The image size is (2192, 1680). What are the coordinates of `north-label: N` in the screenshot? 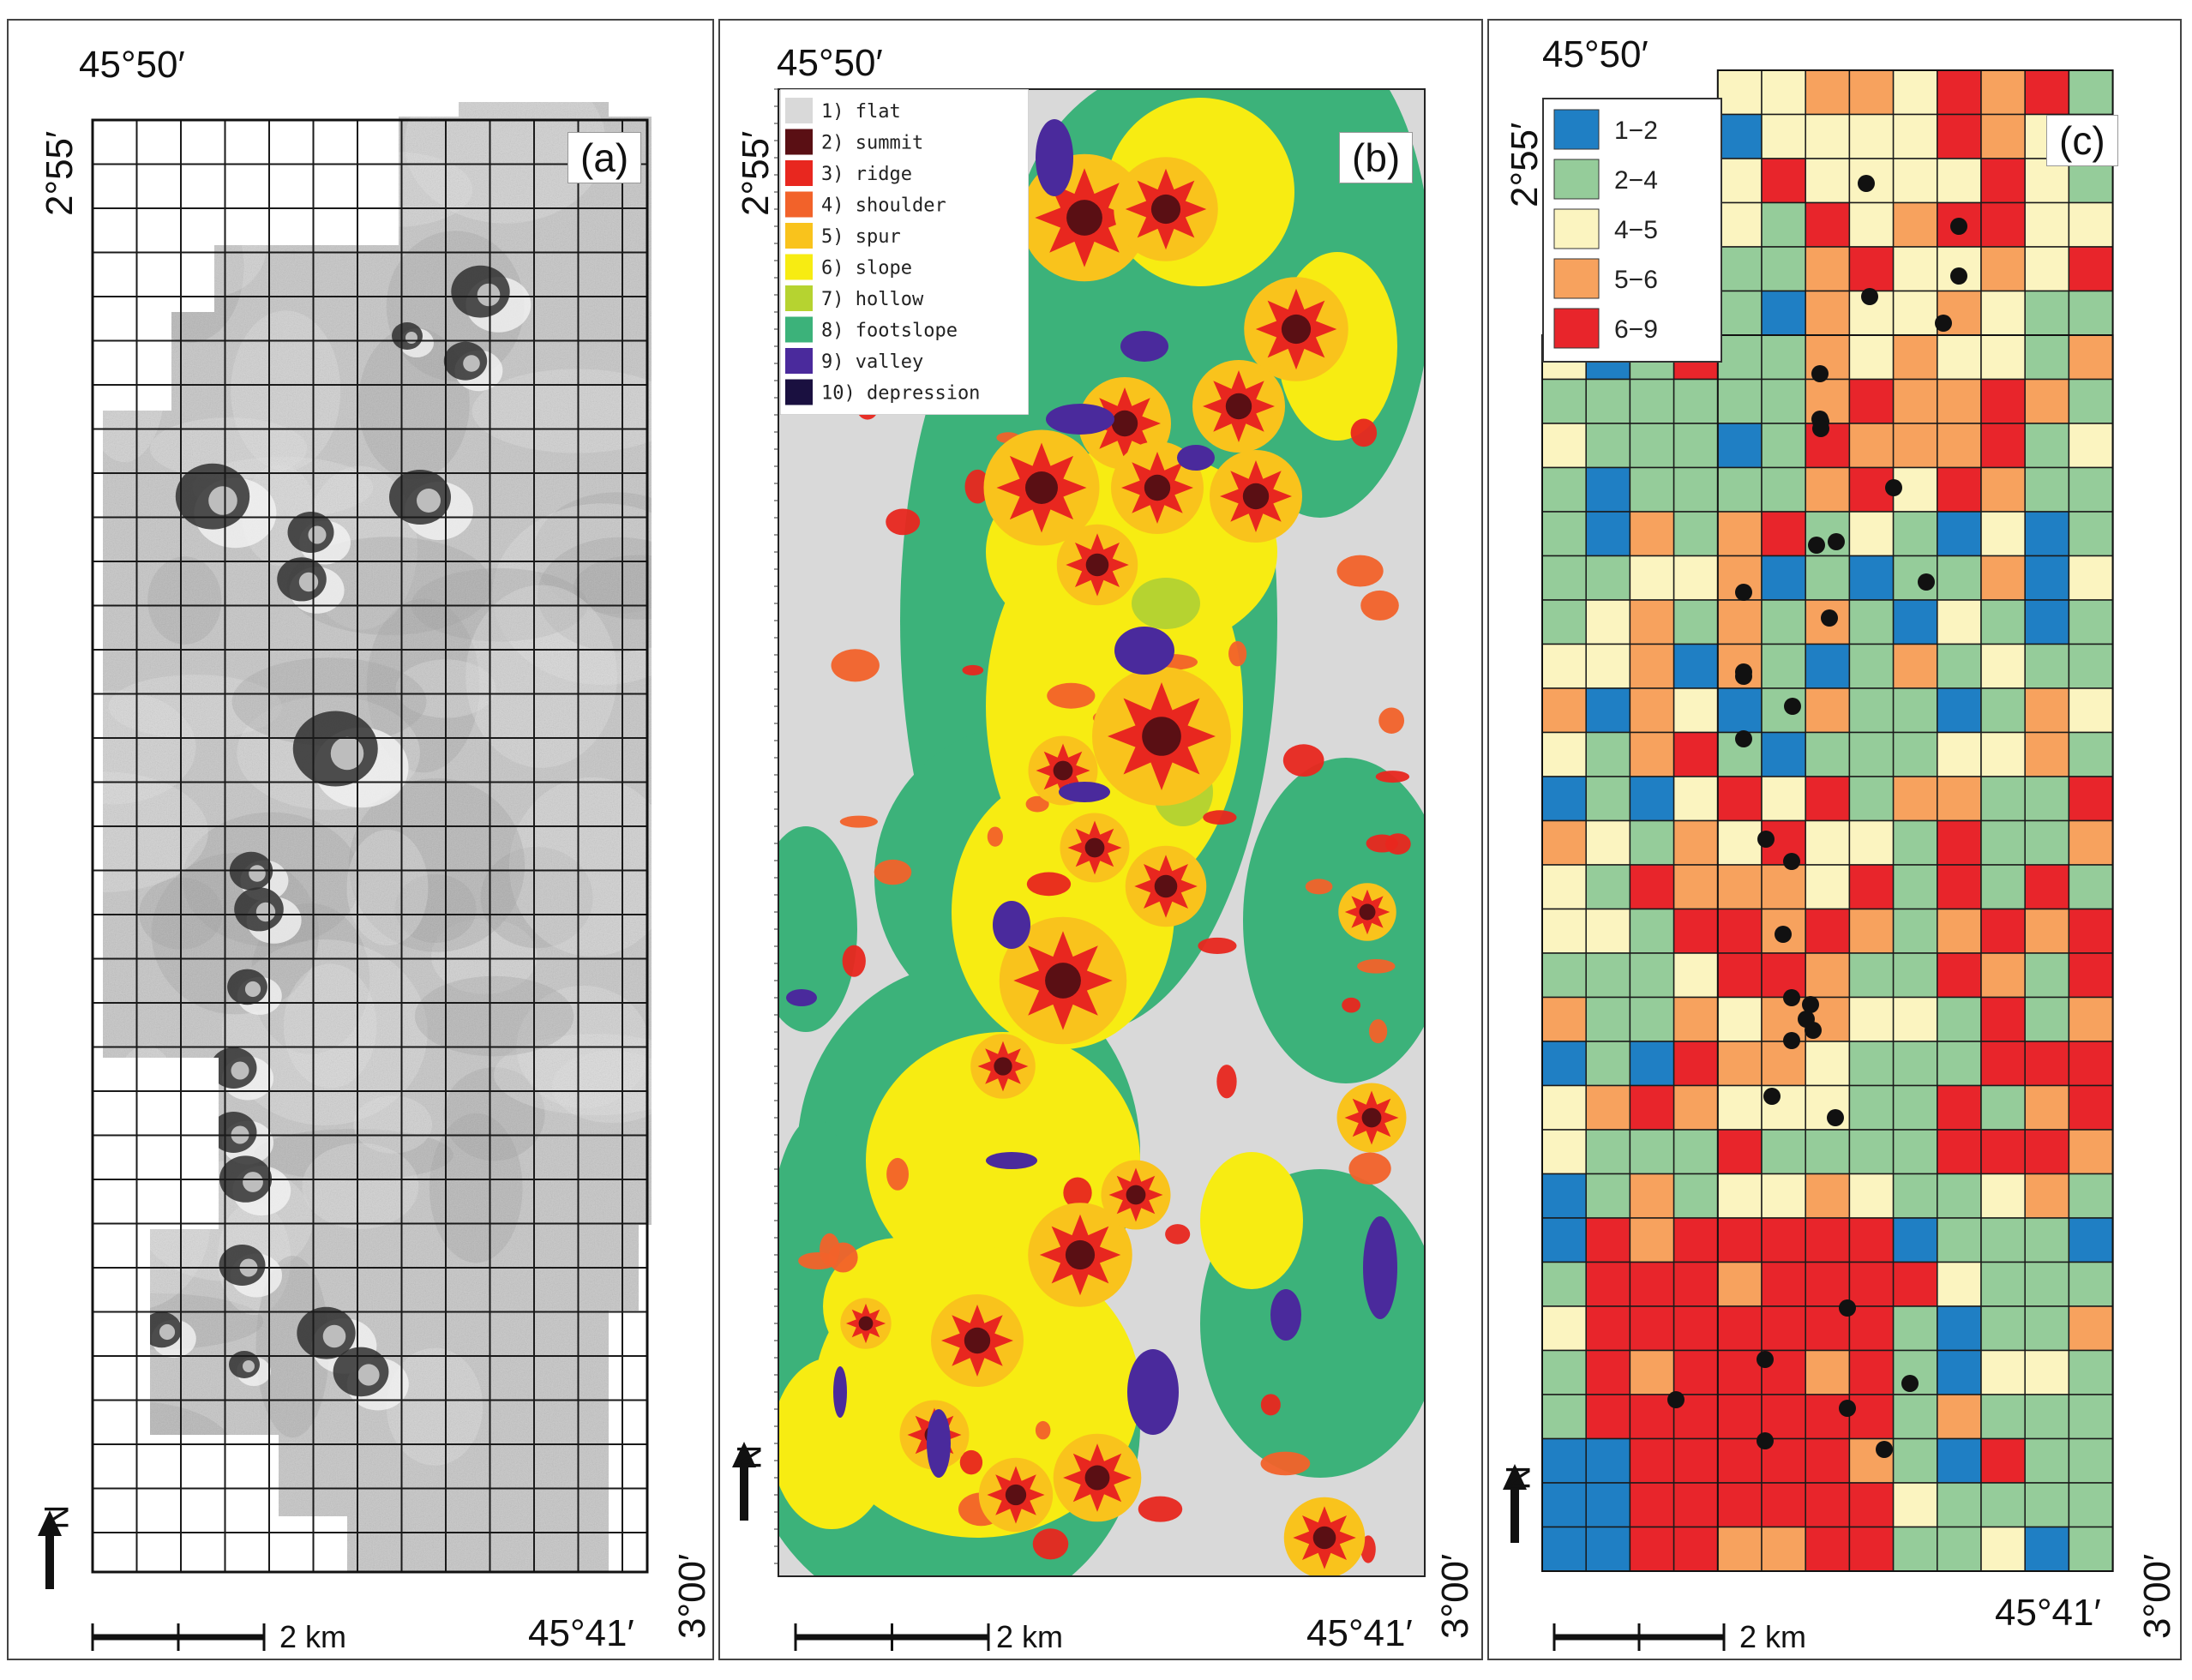 It's located at (1518, 1478).